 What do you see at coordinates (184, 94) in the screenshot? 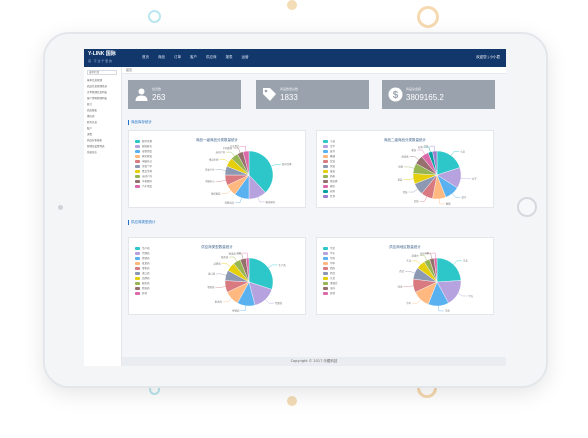
I see `stat-card-members: 会员数 263` at bounding box center [184, 94].